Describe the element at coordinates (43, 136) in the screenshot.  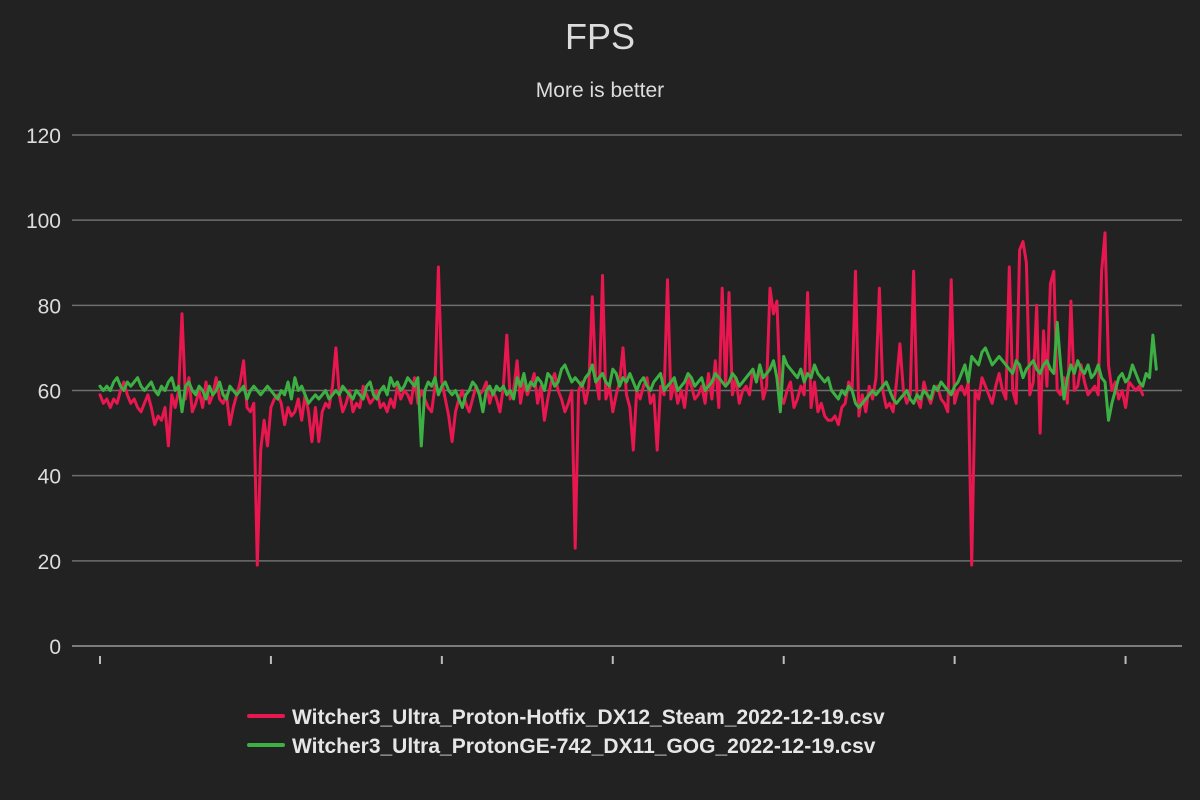
I see `y-tick-label-120: 120` at that location.